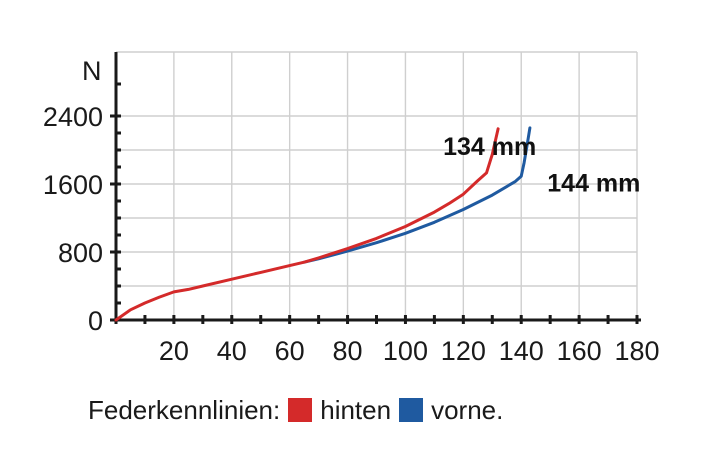 The height and width of the screenshot is (449, 712). Describe the element at coordinates (290, 351) in the screenshot. I see `x-tick-label: 60` at that location.